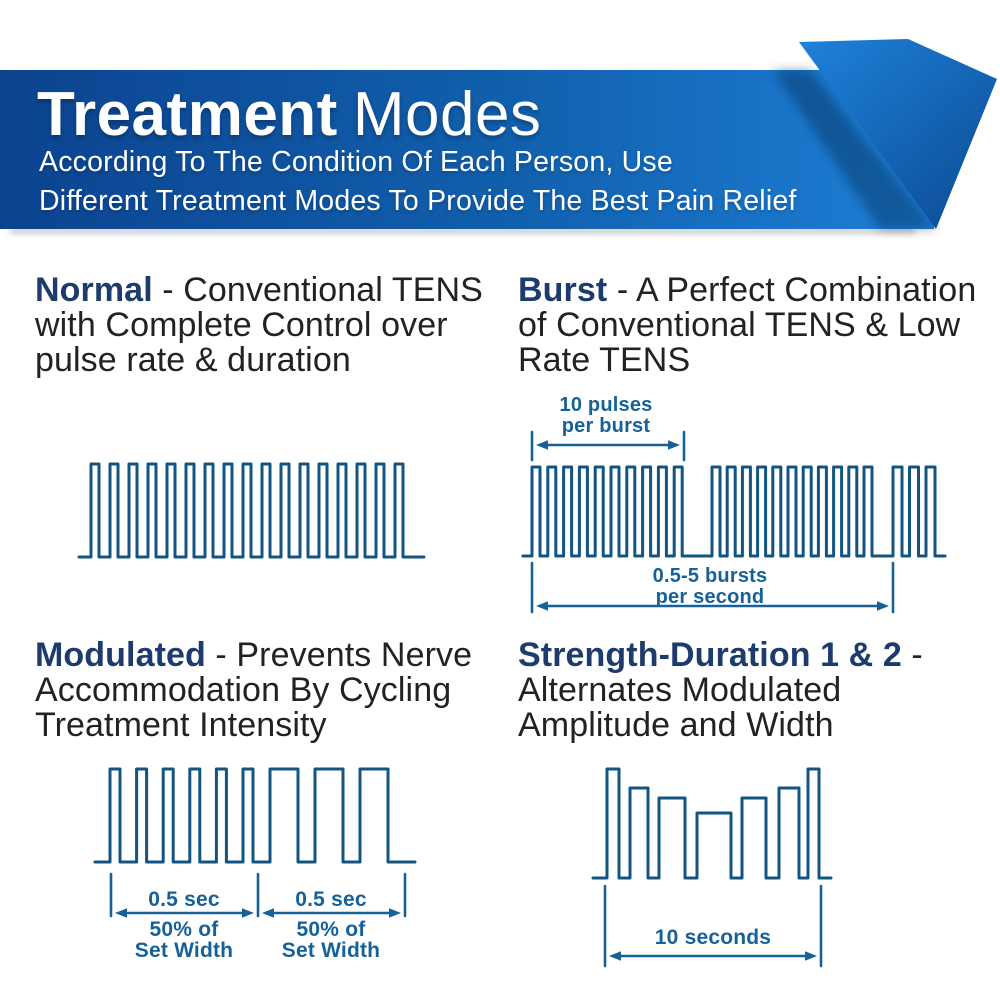 This screenshot has height=1000, width=1000. What do you see at coordinates (854, 149) in the screenshot?
I see `ribbon-fold-shadow` at bounding box center [854, 149].